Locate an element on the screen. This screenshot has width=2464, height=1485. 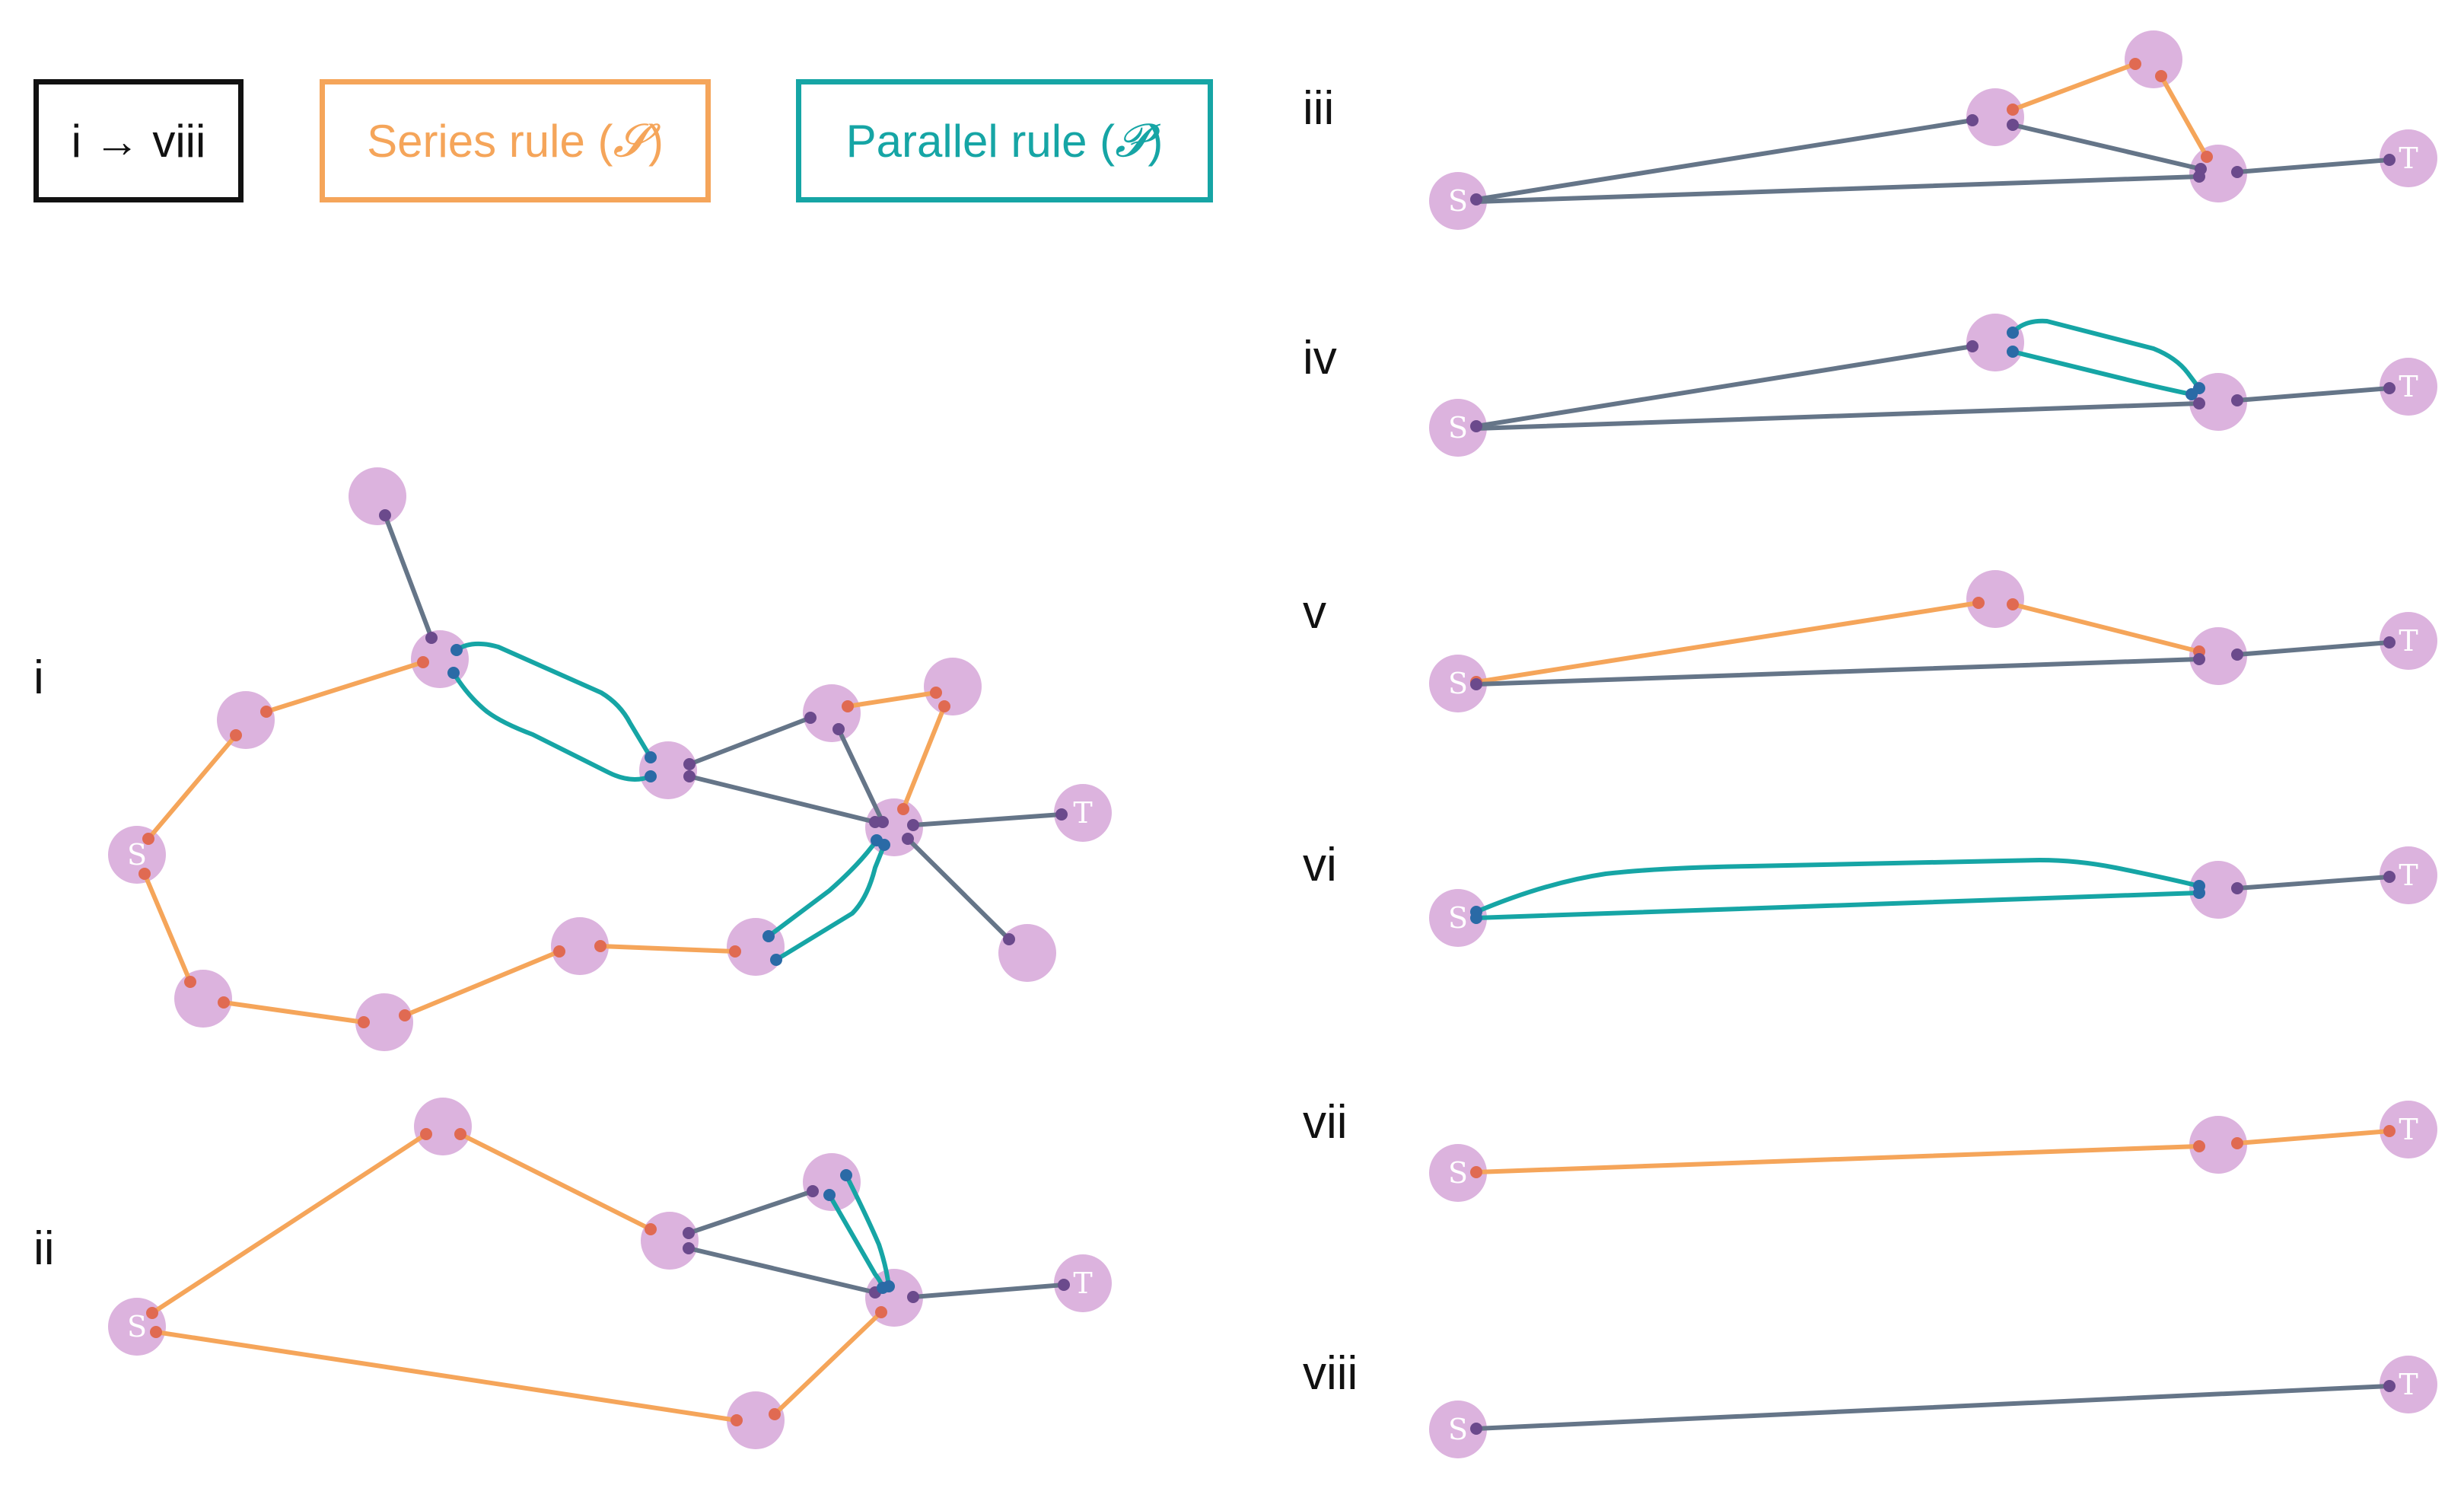
panel-label-iii: iii is located at coordinates (1319, 108).